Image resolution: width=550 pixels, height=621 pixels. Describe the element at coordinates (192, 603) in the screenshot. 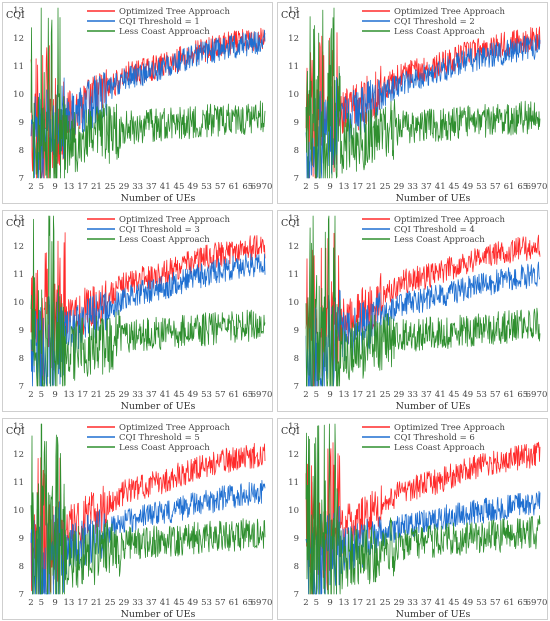

I see `x-tick-label: 49` at that location.